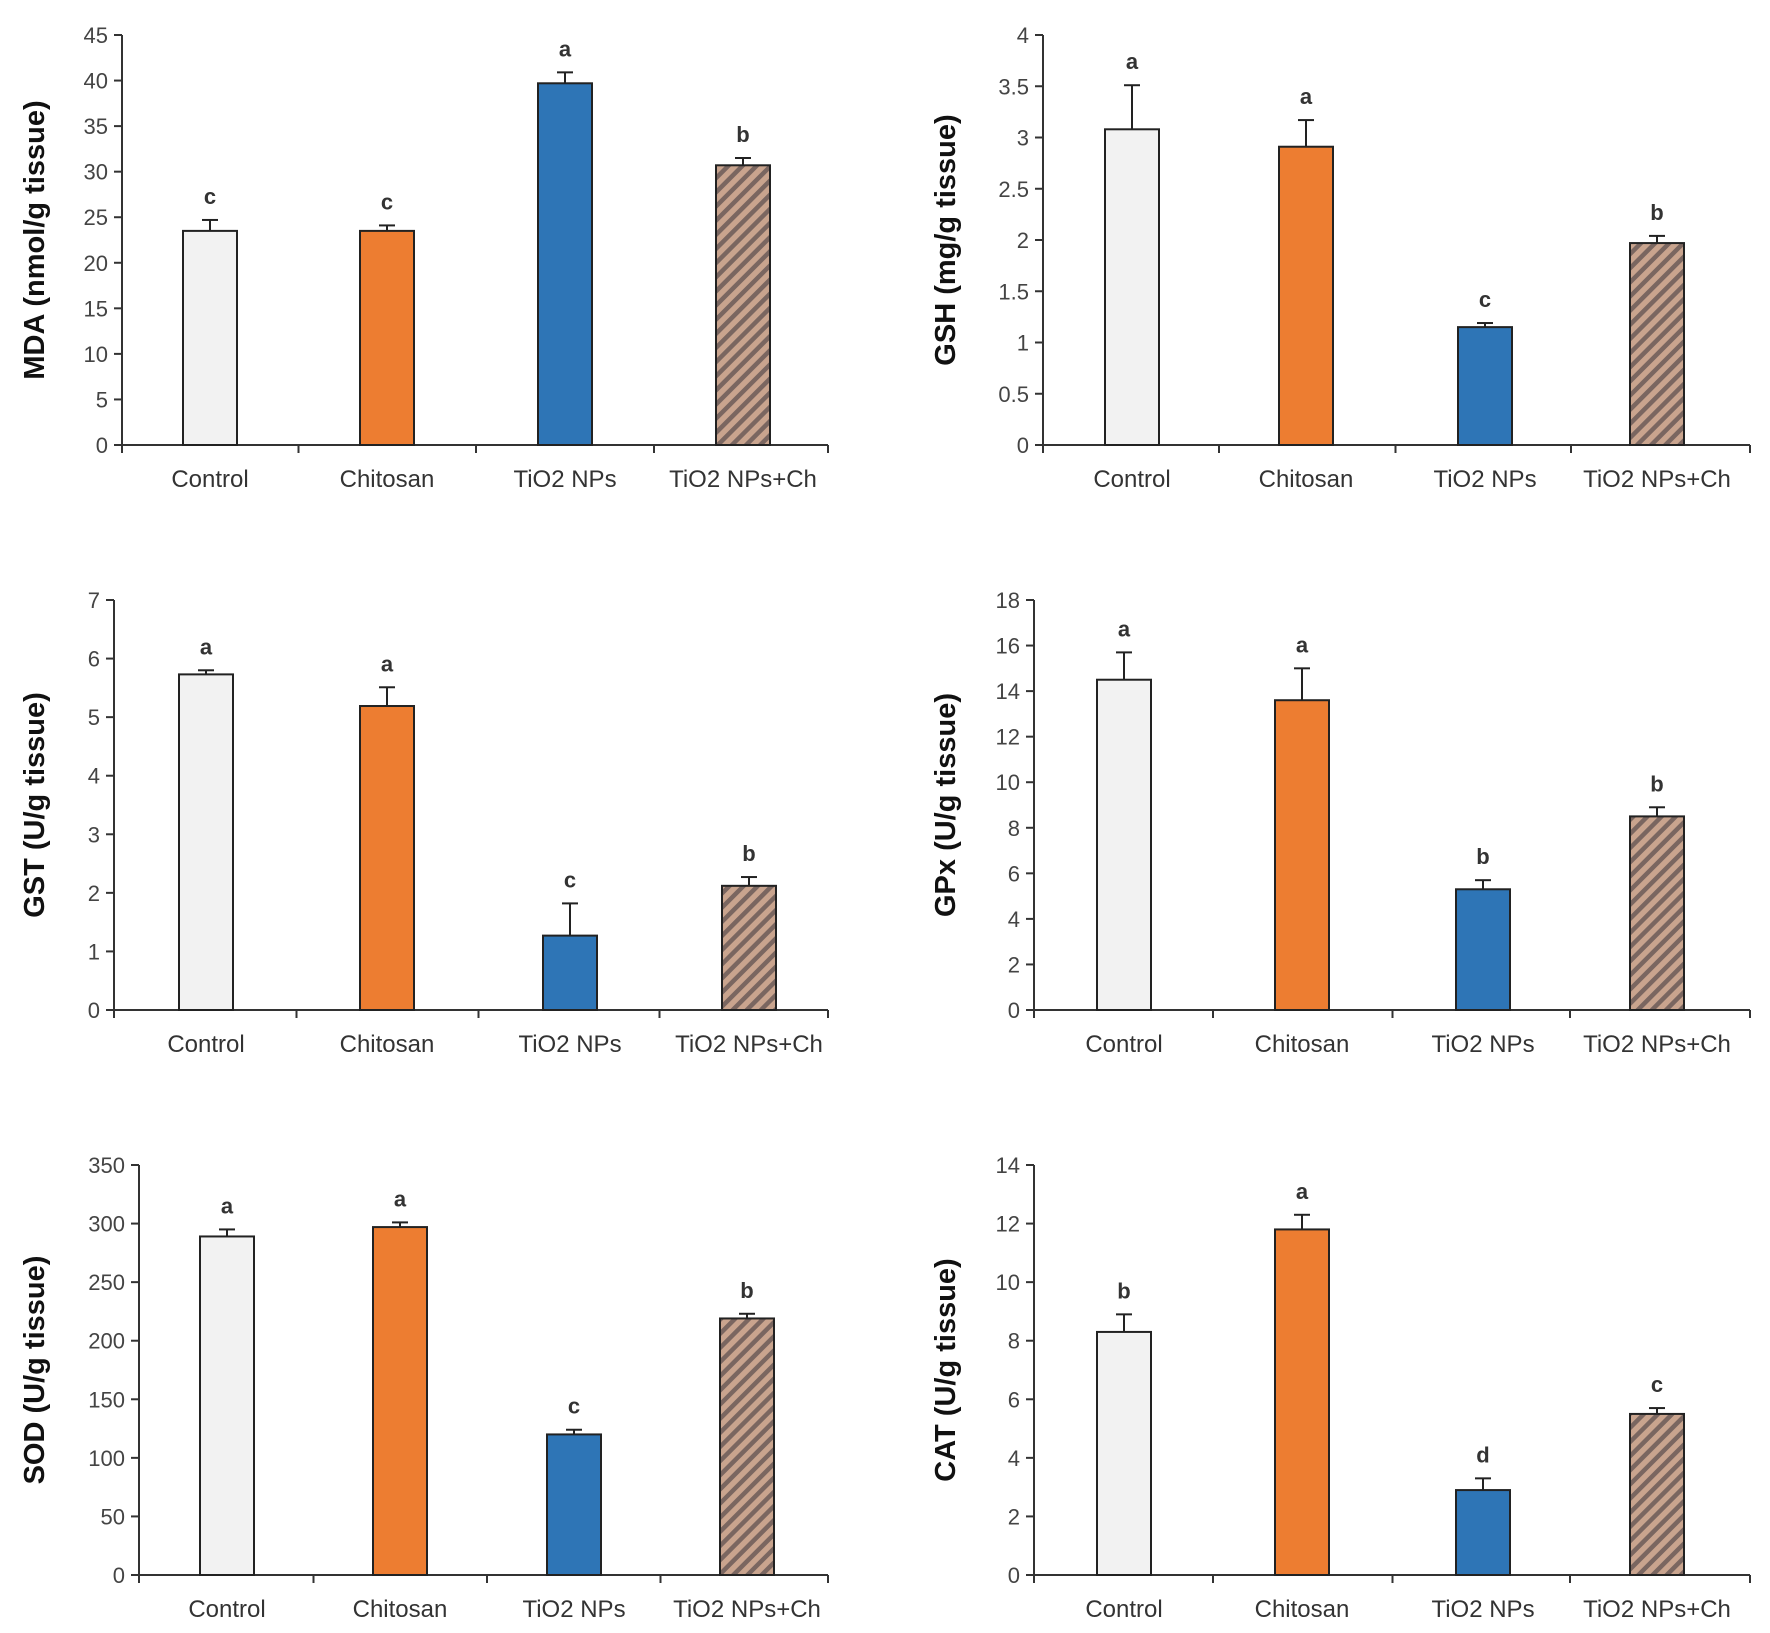 The height and width of the screenshot is (1633, 1770). What do you see at coordinates (1014, 873) in the screenshot?
I see `y-tick-label: 6` at bounding box center [1014, 873].